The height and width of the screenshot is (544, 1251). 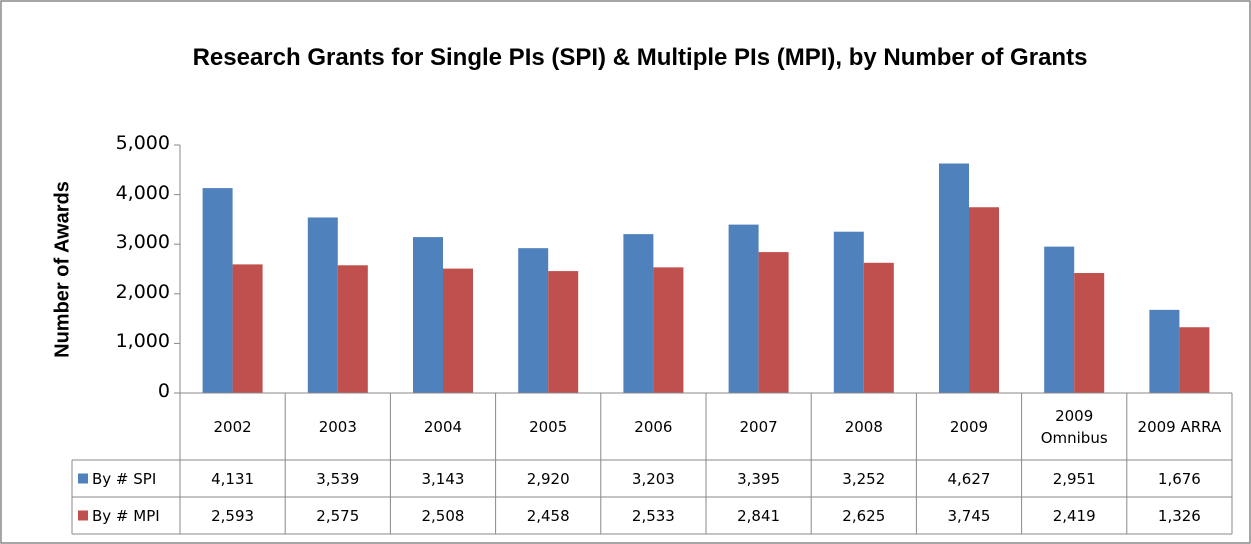 I want to click on data-label: 3,539, so click(x=338, y=478).